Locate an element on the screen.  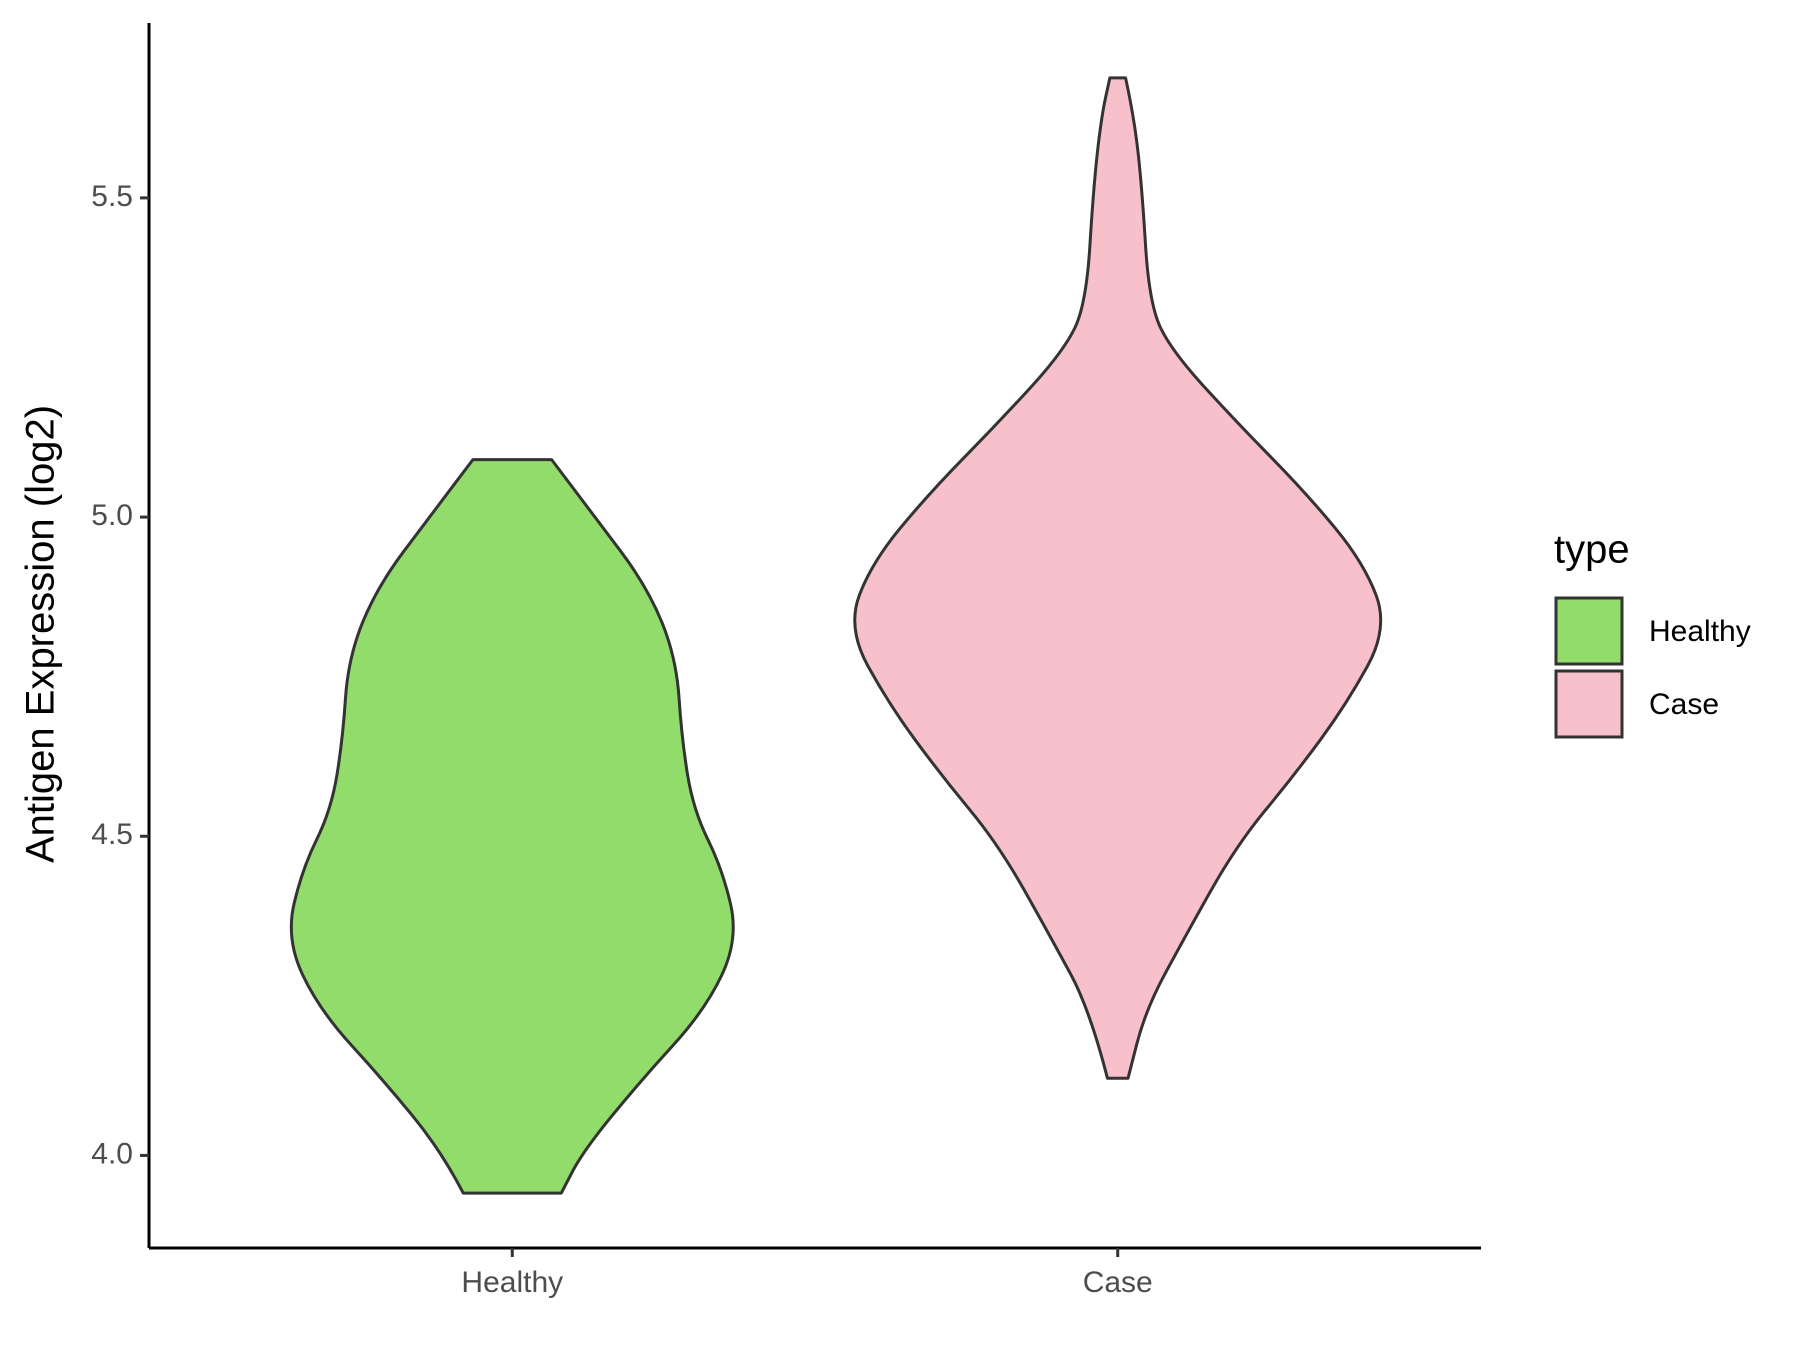
legend-label: Case is located at coordinates (1684, 704).